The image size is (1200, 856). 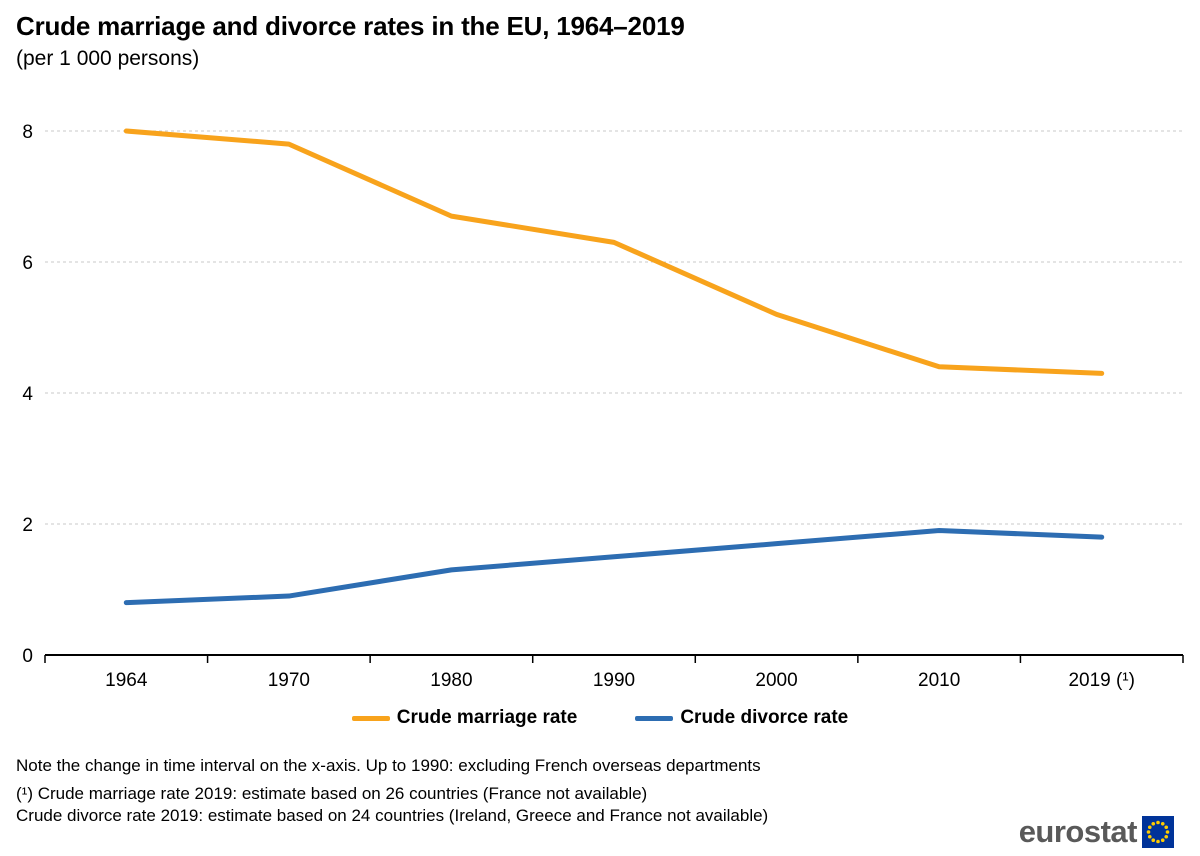 What do you see at coordinates (289, 680) in the screenshot?
I see `x-tick-label-1970: 1970` at bounding box center [289, 680].